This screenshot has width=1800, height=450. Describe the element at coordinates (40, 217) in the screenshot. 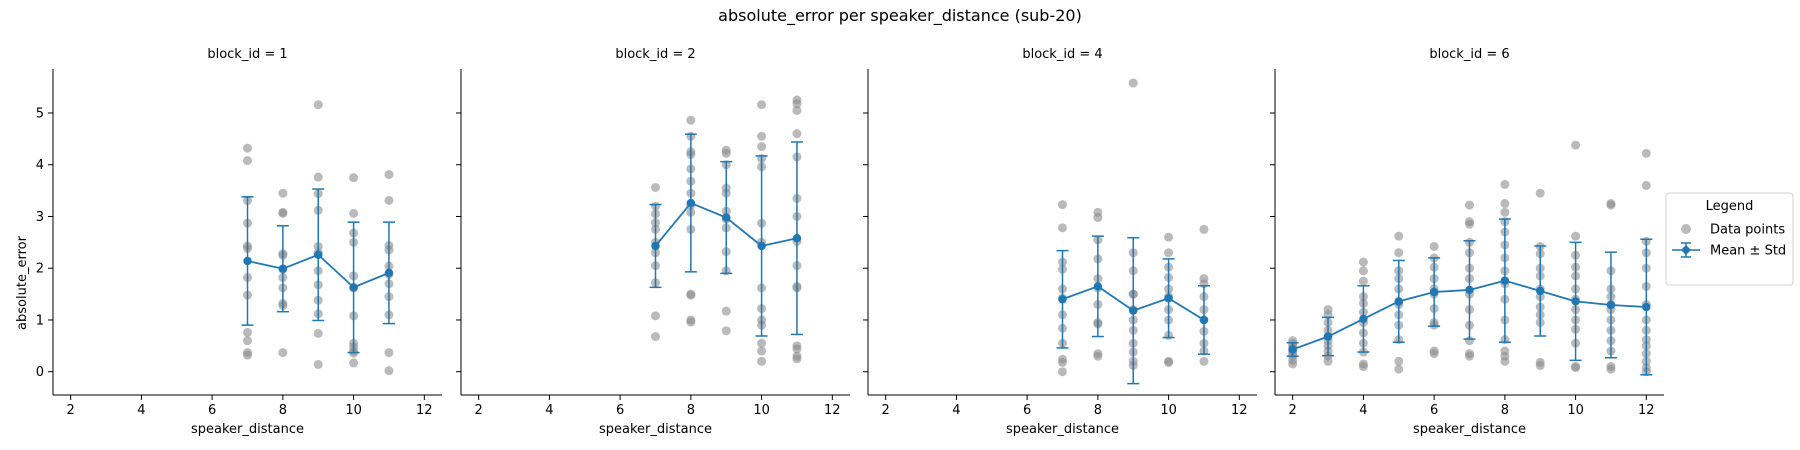

I see `y-tick-label: 3` at that location.